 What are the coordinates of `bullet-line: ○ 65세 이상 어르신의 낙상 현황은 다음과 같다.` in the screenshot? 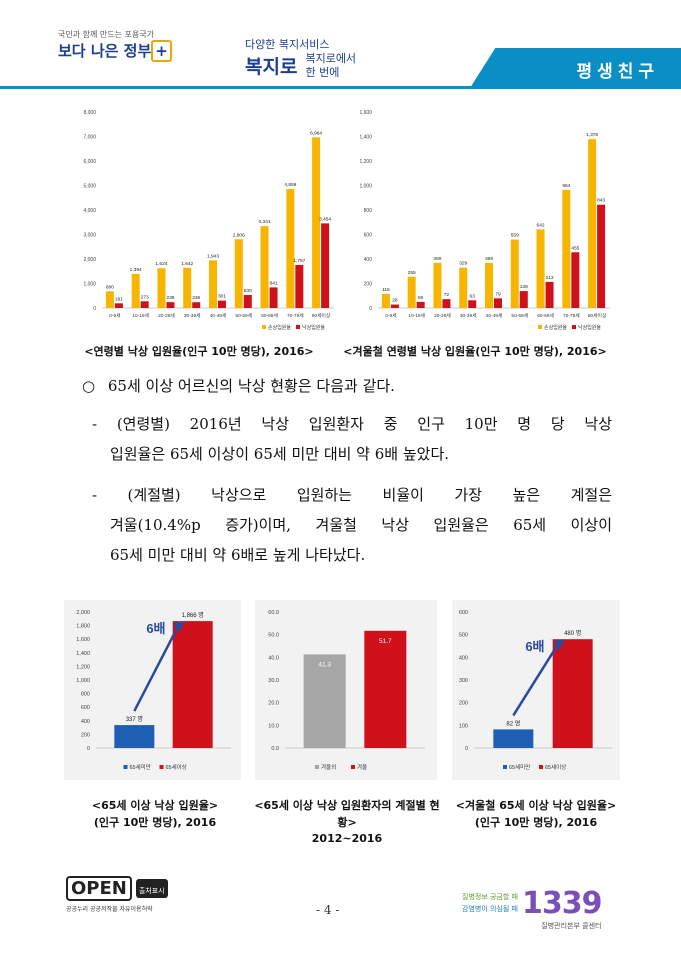 It's located at (238, 386).